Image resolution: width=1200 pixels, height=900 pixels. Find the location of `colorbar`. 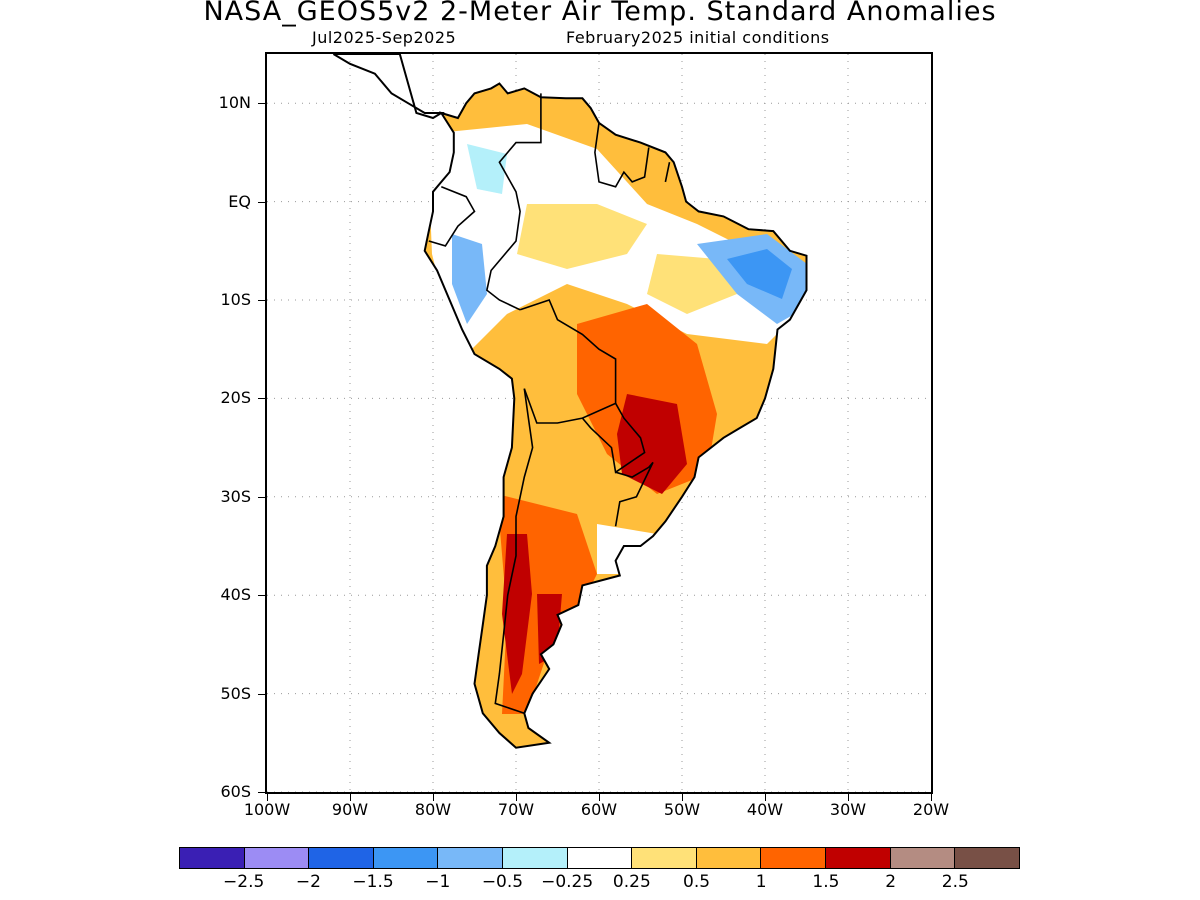

colorbar is located at coordinates (599, 858).